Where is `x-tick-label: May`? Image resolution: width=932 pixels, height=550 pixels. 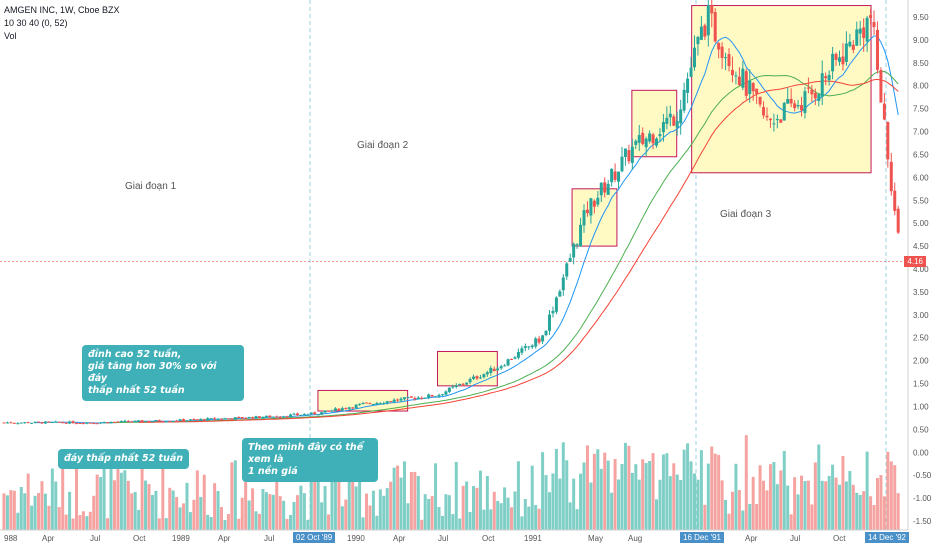
x-tick-label: May is located at coordinates (596, 538).